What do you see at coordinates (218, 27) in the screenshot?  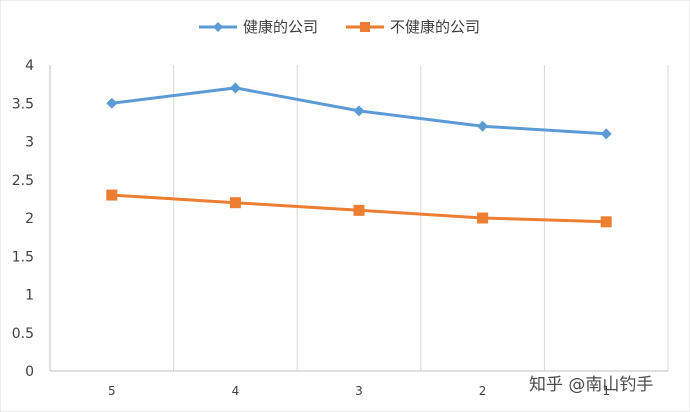 I see `legend-marker-diamond` at bounding box center [218, 27].